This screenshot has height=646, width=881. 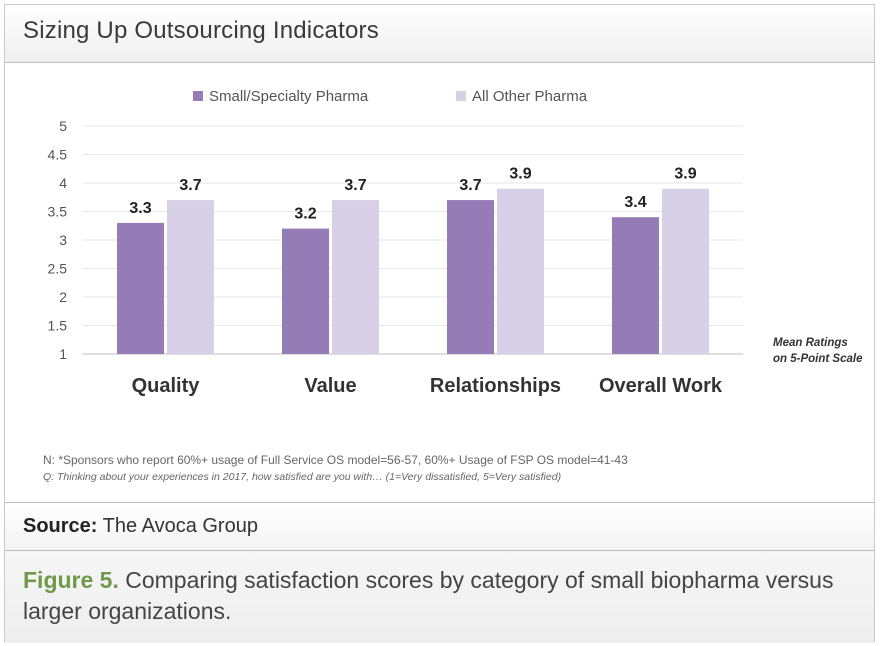 What do you see at coordinates (661, 386) in the screenshot?
I see `x-category-label: Overall Work` at bounding box center [661, 386].